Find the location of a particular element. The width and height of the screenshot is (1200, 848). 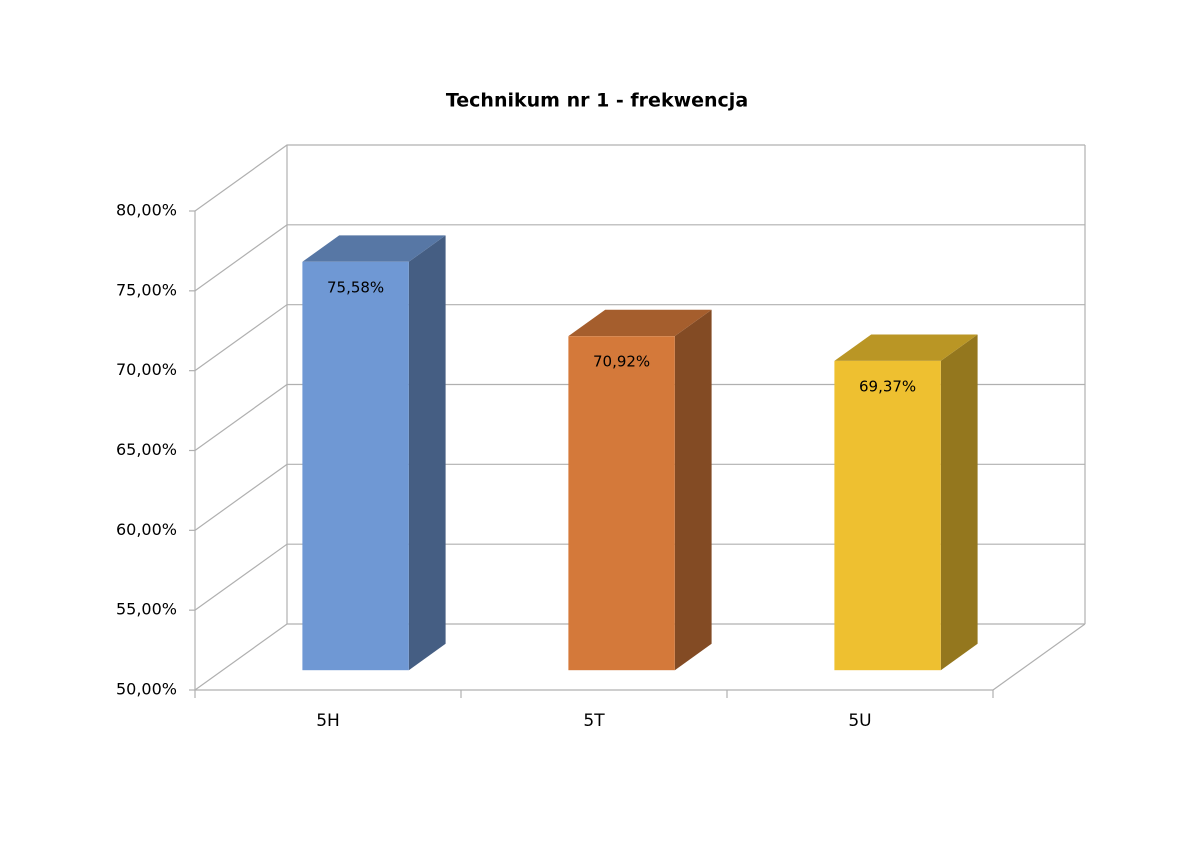

data-label: 75,58% is located at coordinates (355, 287).